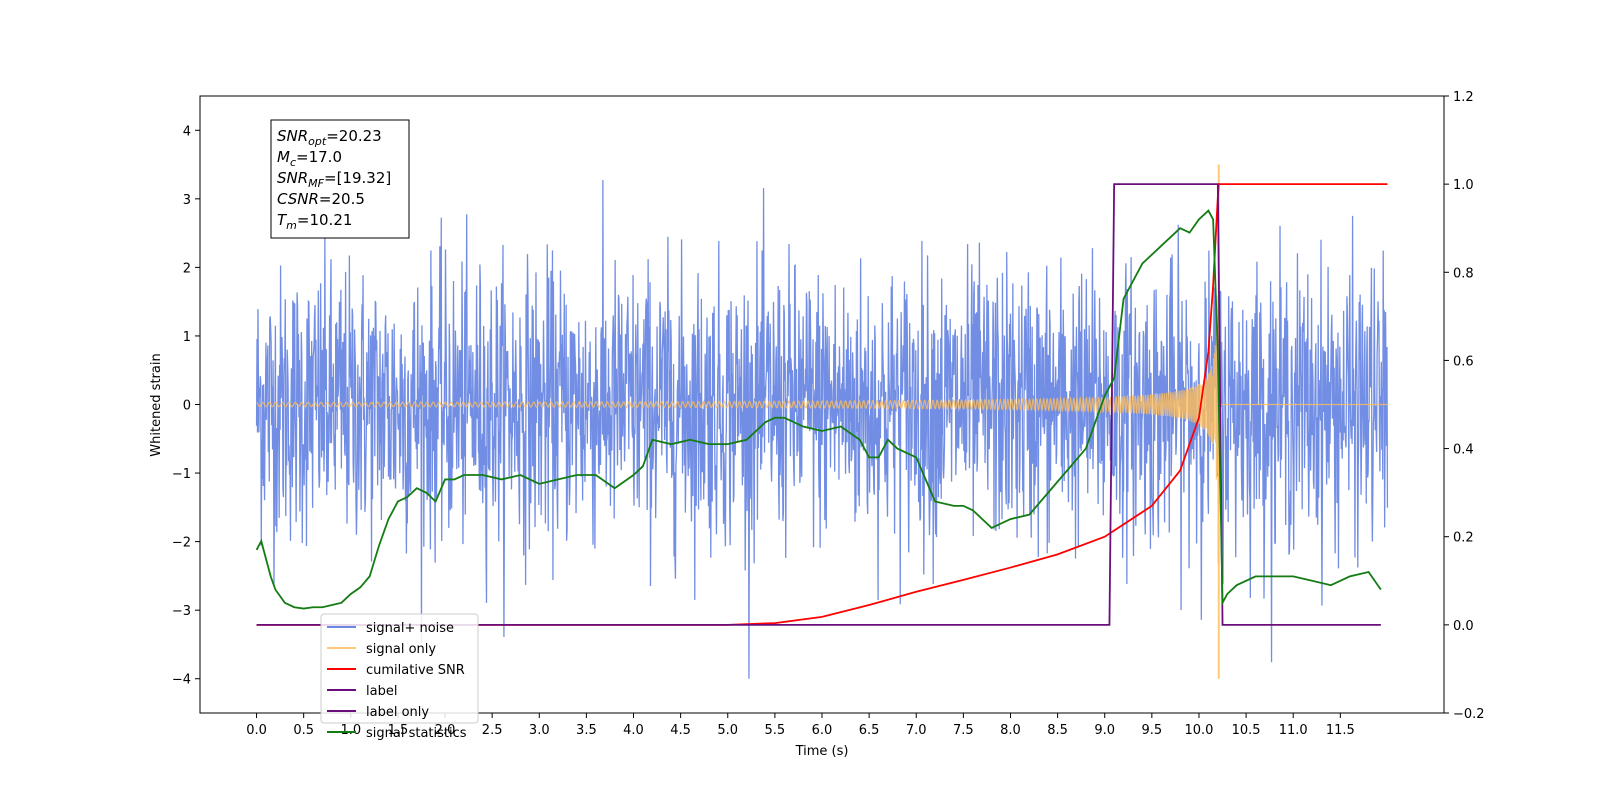 The image size is (1600, 800). I want to click on y-axis-ticks: 4 3 2 1 0 −1 −2 −3 −4, so click(186, 406).